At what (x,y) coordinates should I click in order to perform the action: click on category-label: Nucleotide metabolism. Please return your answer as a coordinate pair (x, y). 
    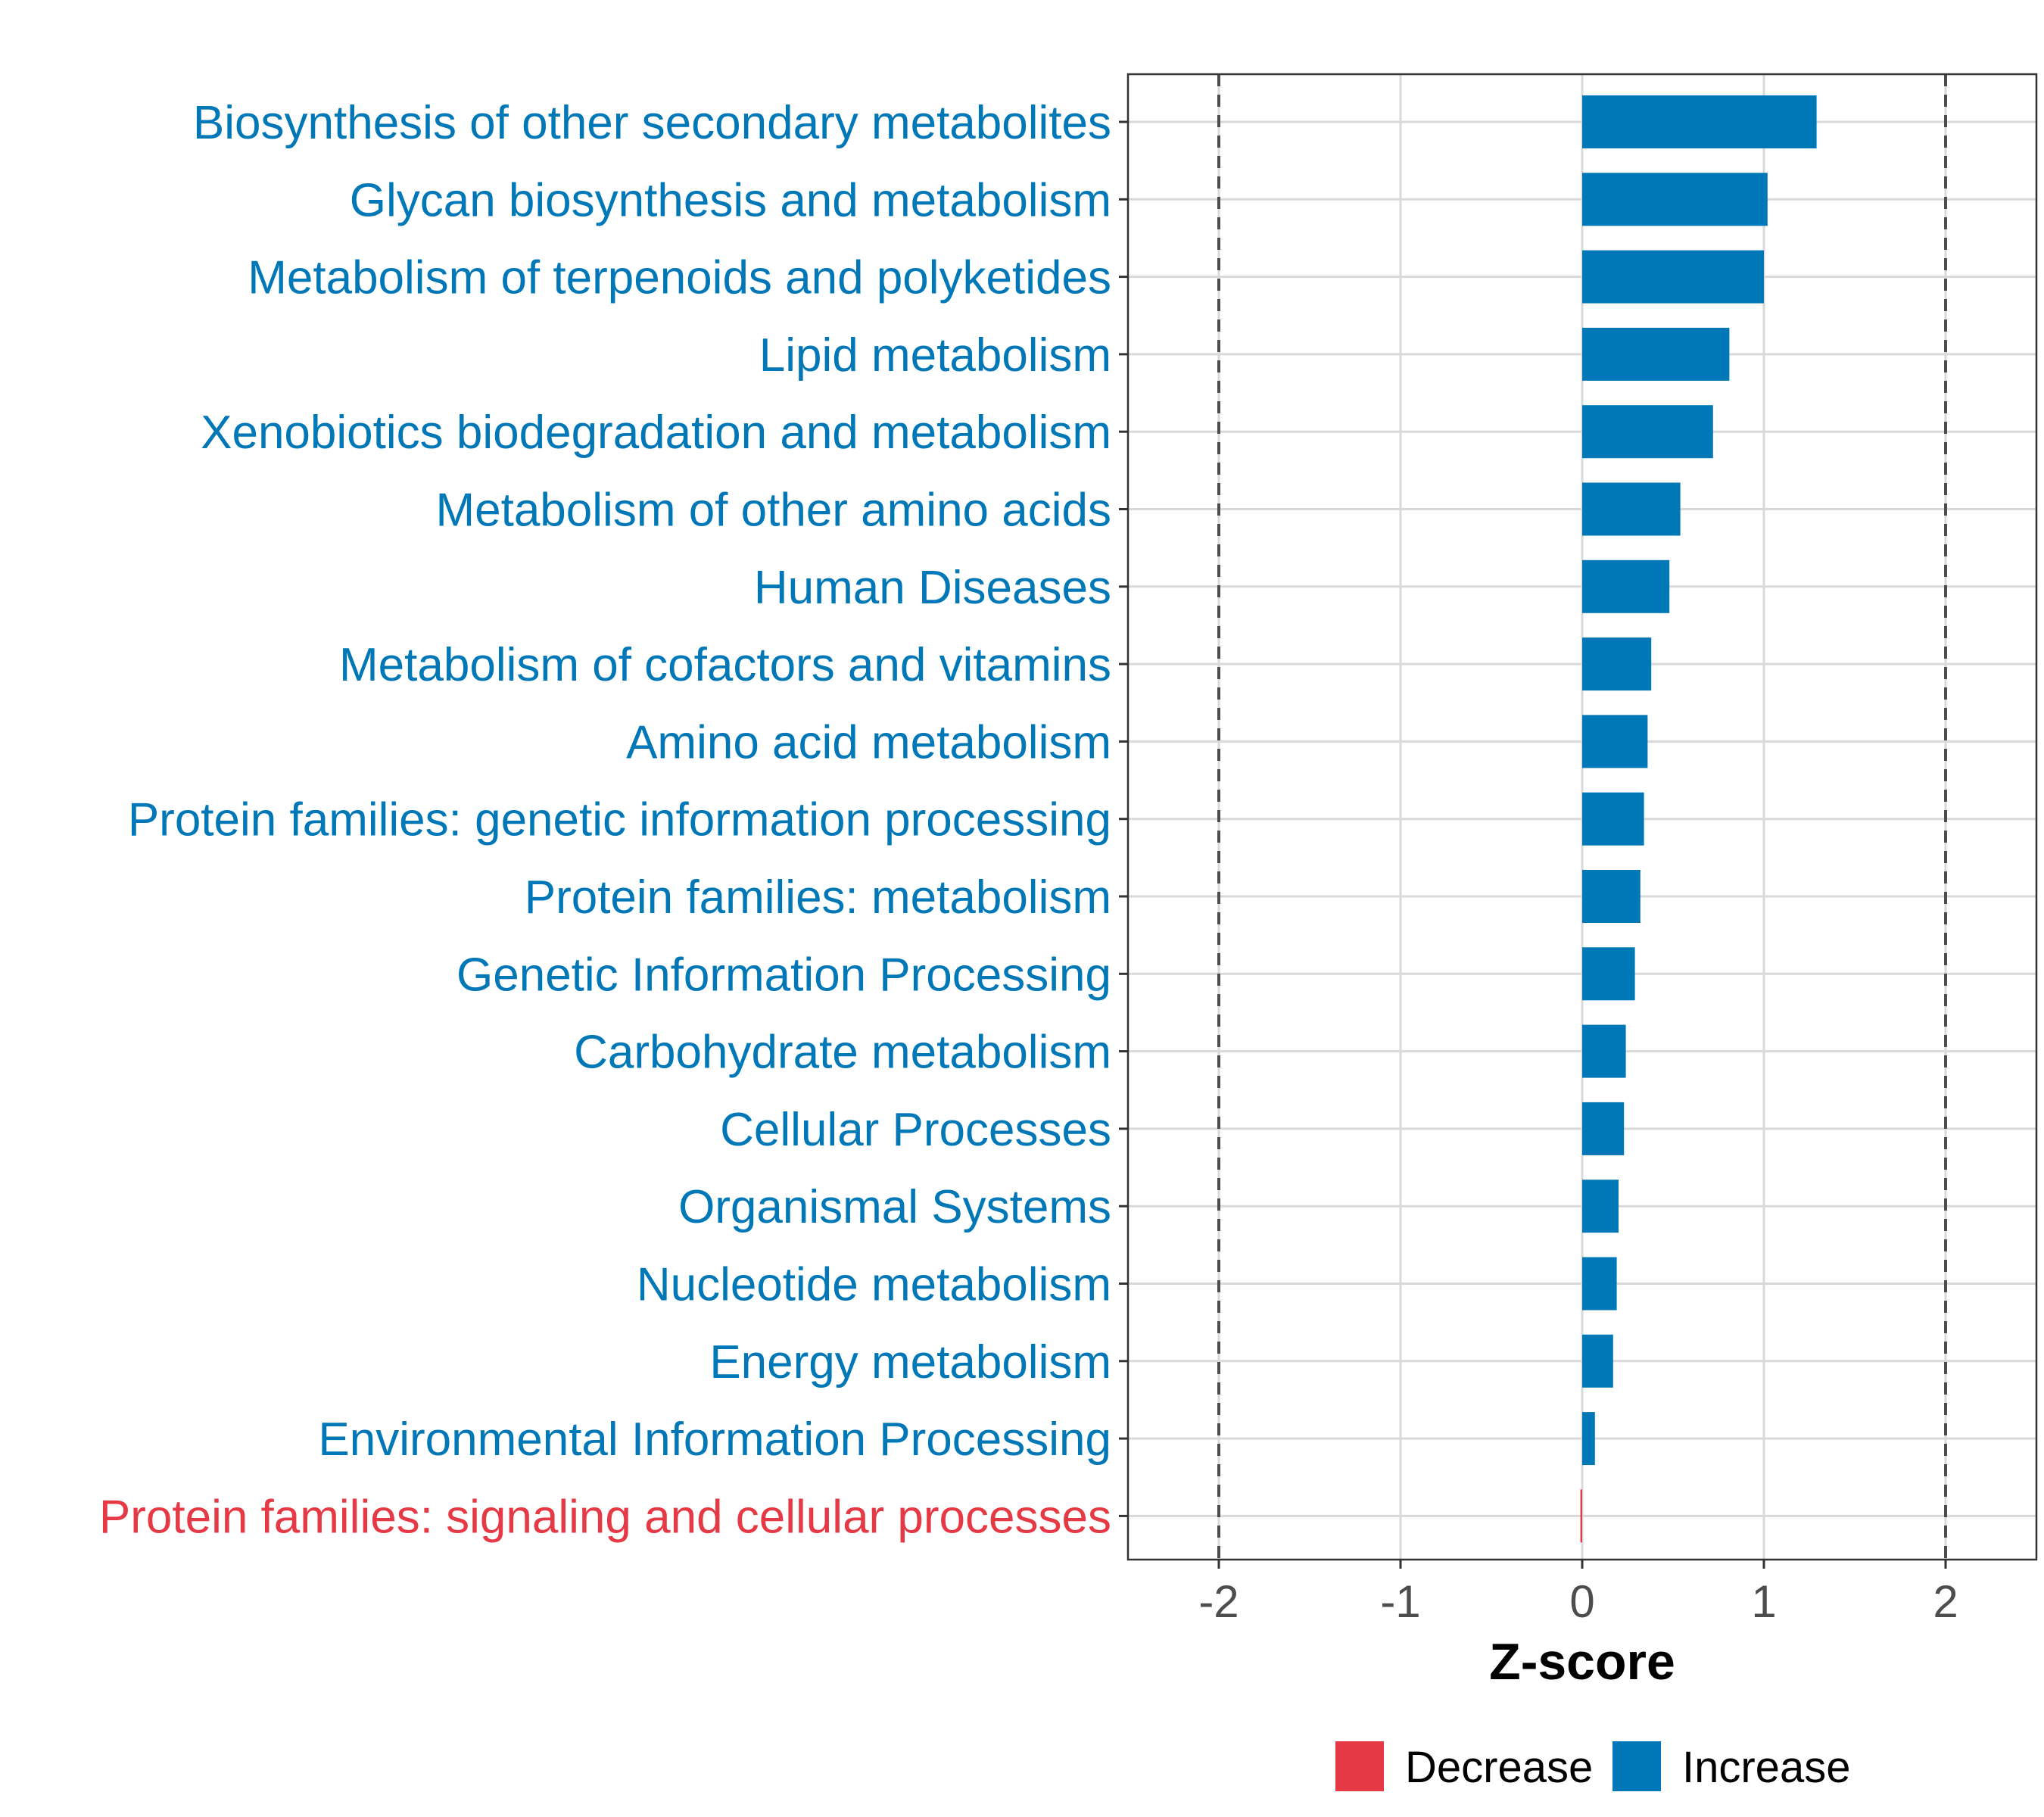
    Looking at the image, I should click on (874, 1285).